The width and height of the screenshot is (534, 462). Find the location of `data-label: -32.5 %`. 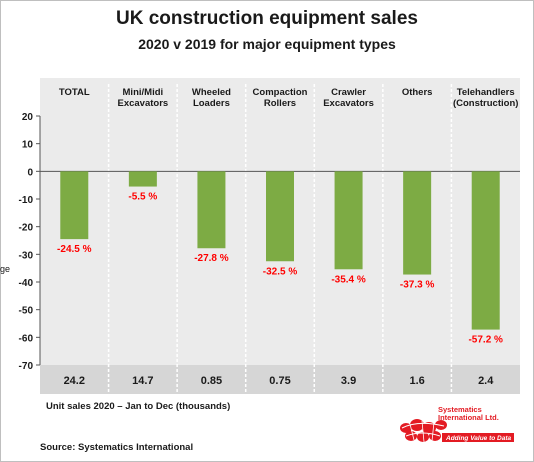

data-label: -32.5 % is located at coordinates (280, 271).